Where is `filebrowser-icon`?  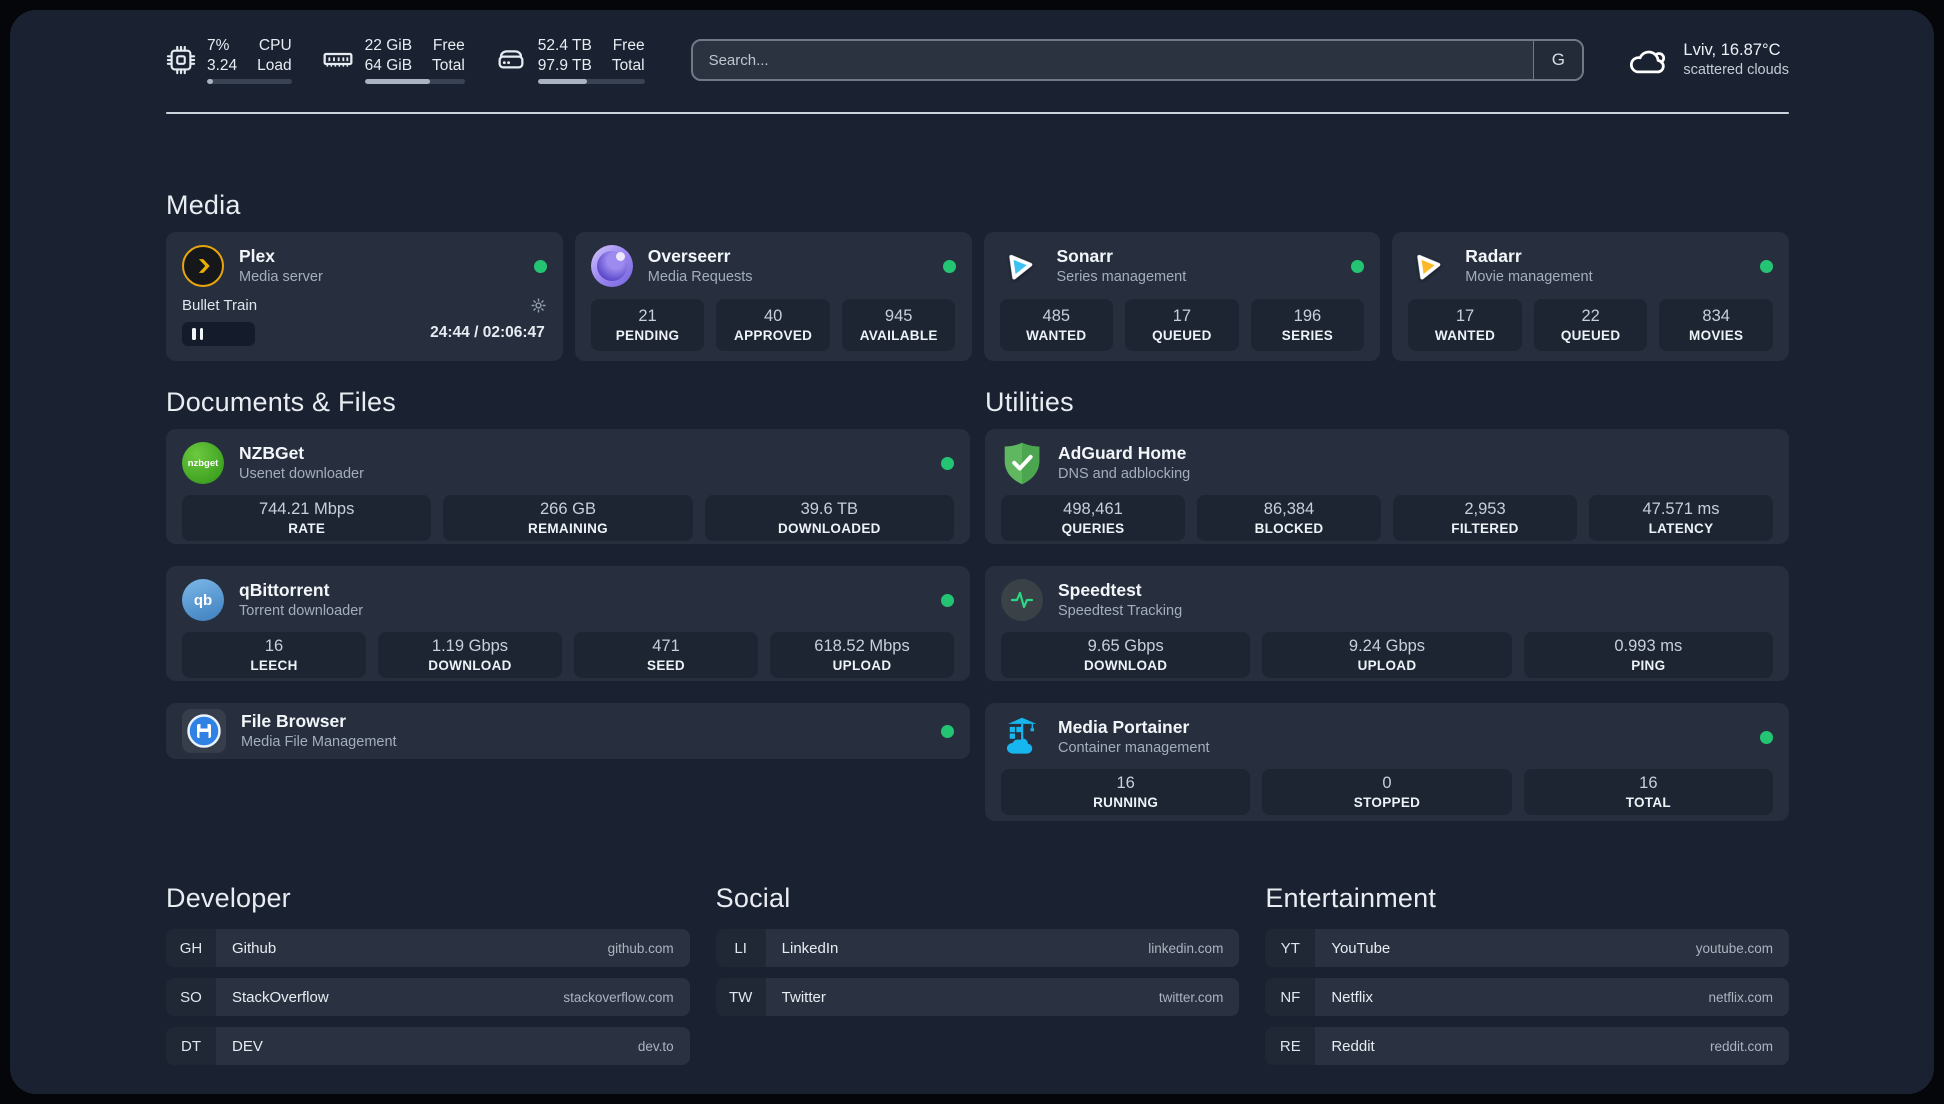 filebrowser-icon is located at coordinates (204, 731).